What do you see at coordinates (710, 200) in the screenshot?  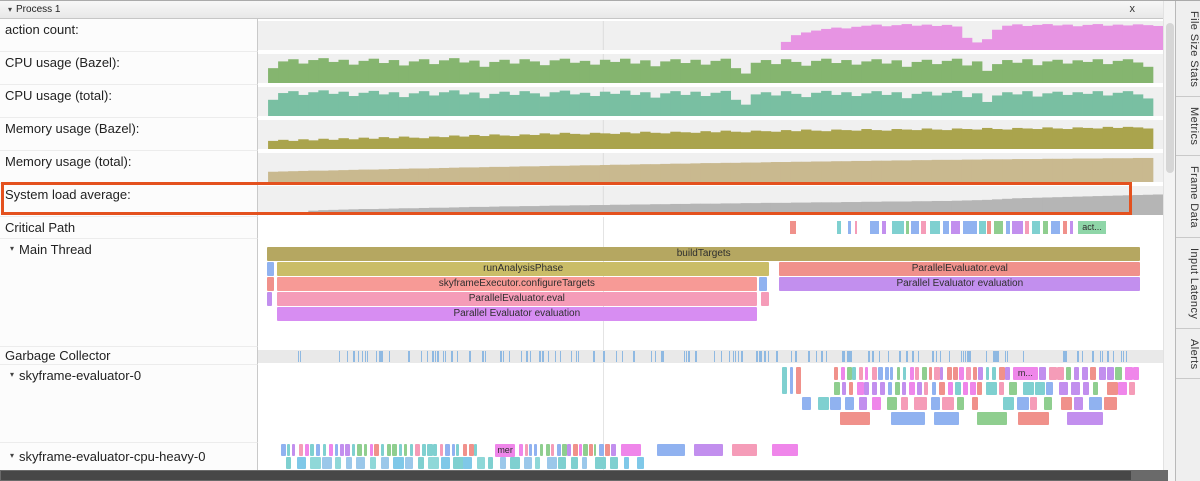 I see `counter-chart-system-load` at bounding box center [710, 200].